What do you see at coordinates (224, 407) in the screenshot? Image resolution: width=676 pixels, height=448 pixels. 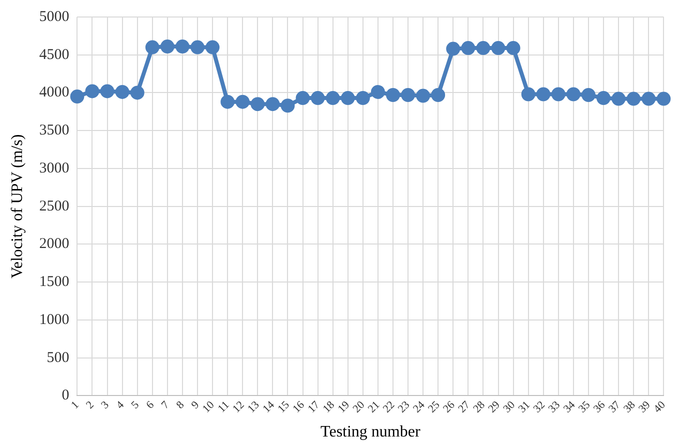 I see `x-tick-label: 11` at bounding box center [224, 407].